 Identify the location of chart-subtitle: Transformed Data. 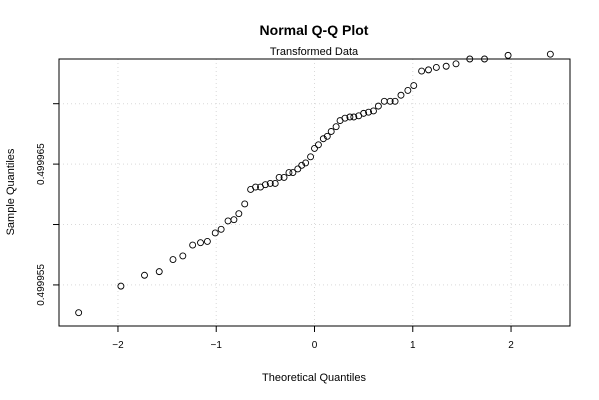
(314, 52).